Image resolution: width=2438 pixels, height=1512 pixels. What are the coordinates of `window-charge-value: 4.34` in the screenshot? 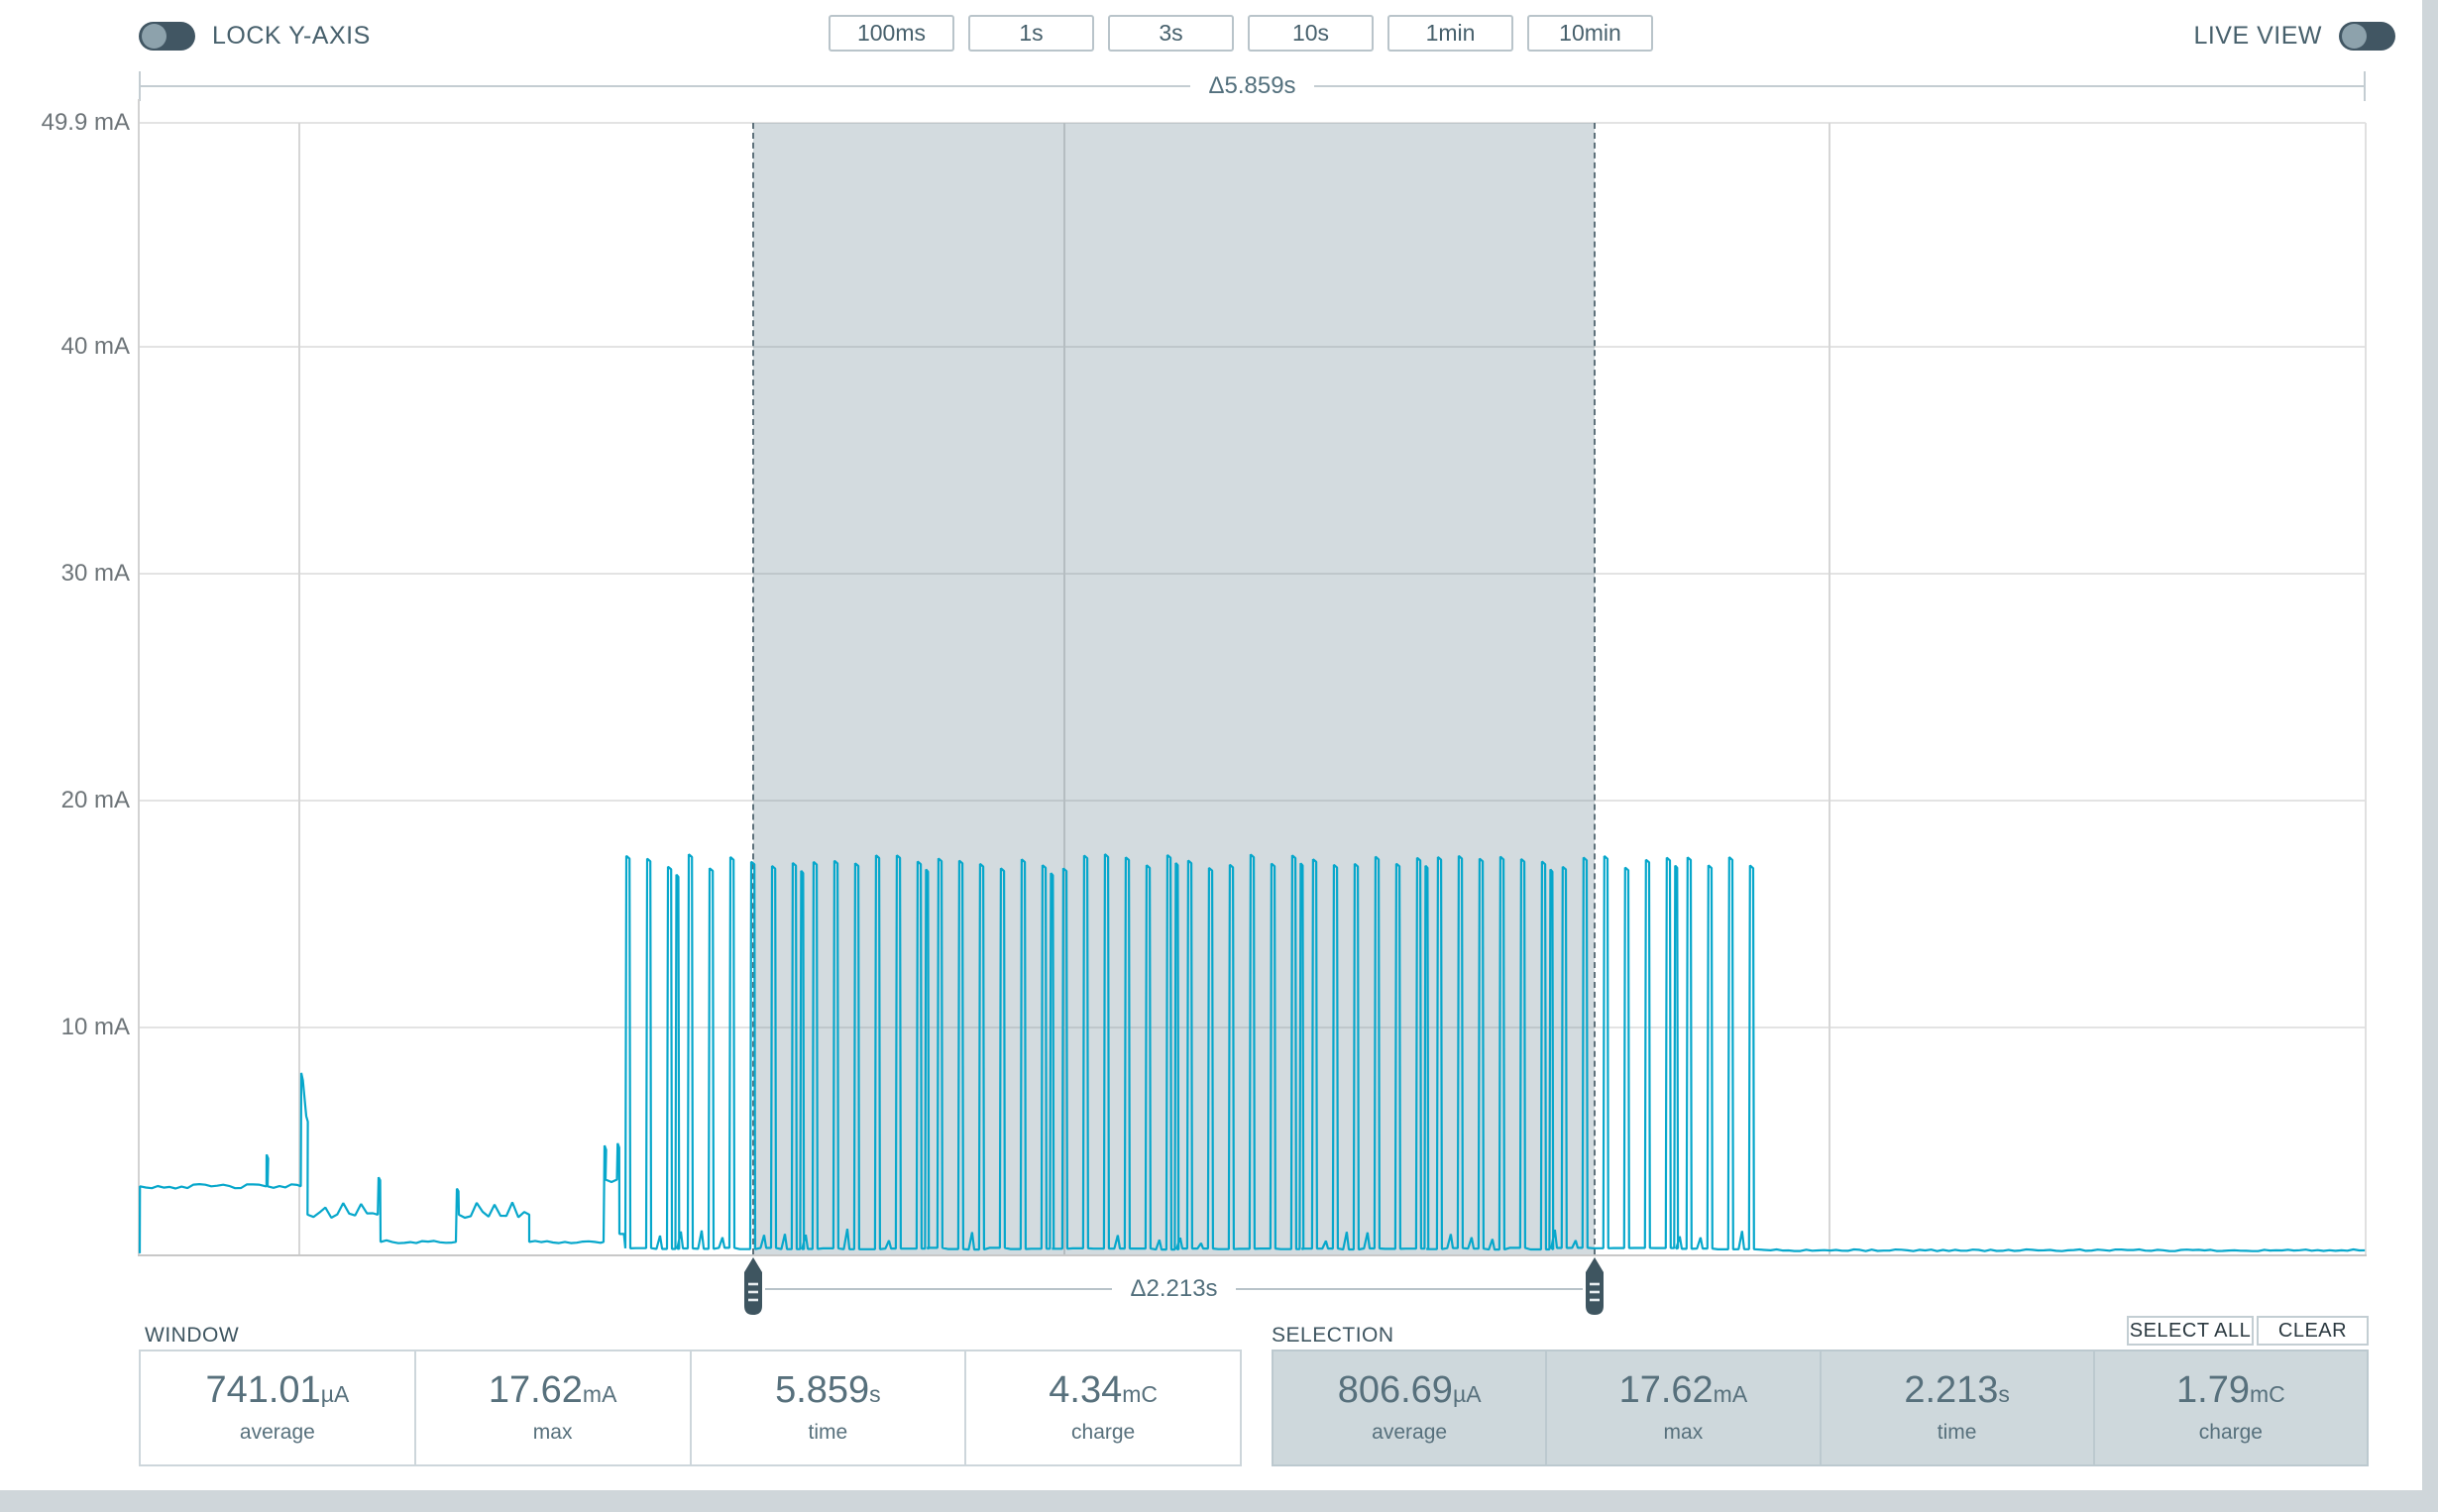 It's located at (1086, 1390).